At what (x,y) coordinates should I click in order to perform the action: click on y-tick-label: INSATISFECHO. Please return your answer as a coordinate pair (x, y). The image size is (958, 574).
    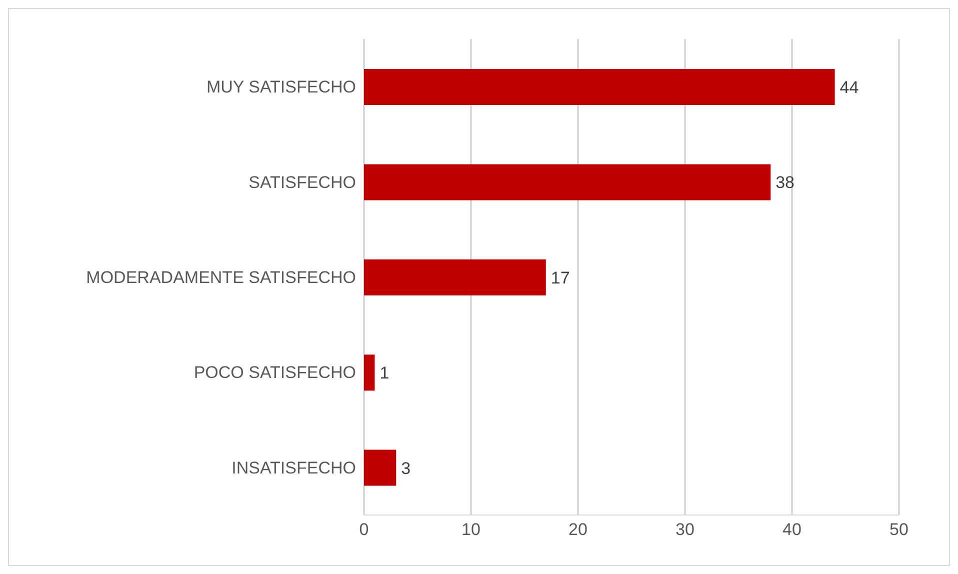
    Looking at the image, I should click on (294, 468).